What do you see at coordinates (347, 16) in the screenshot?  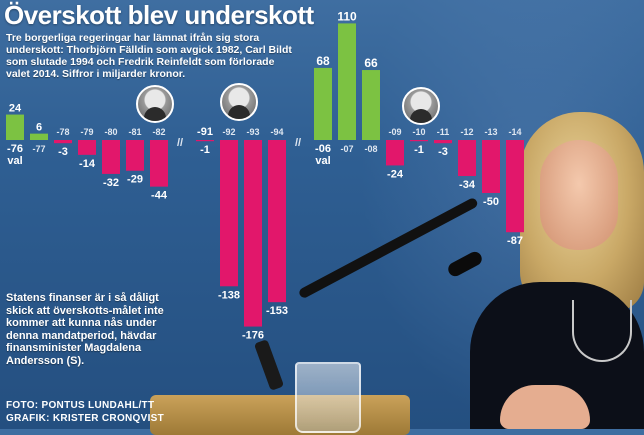 I see `value-label--07: 110` at bounding box center [347, 16].